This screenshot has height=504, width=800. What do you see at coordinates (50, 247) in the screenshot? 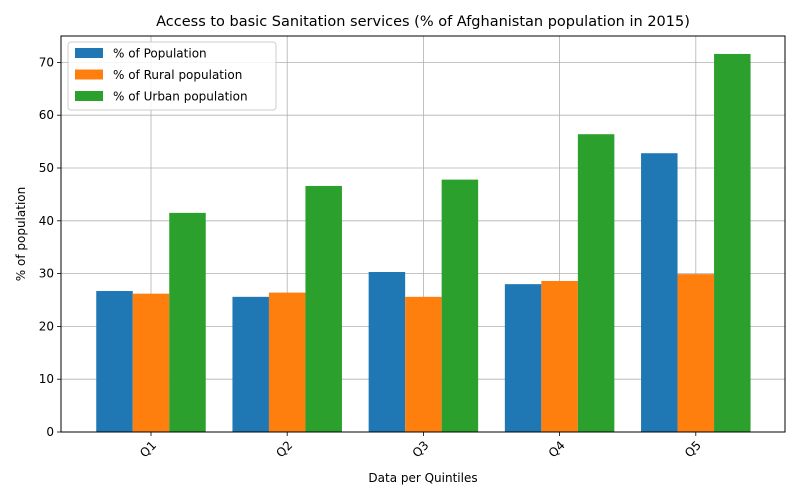
I see `y-axis: 0 10 20 30 40 50 60 70` at bounding box center [50, 247].